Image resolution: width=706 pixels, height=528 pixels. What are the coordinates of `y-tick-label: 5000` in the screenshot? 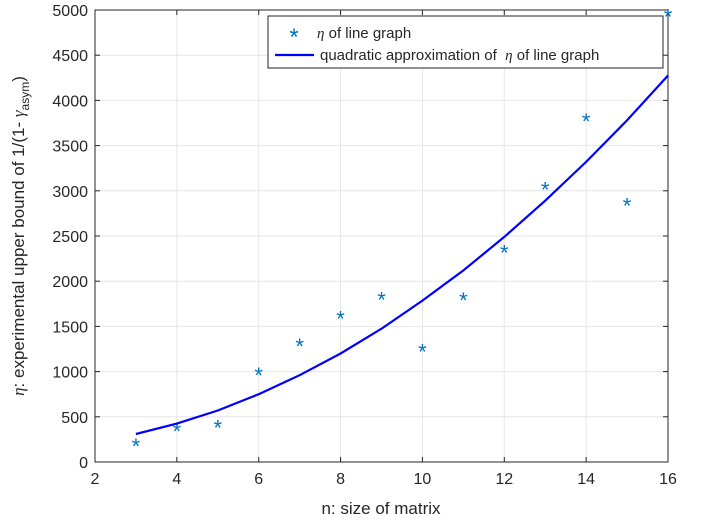 It's located at (70, 11).